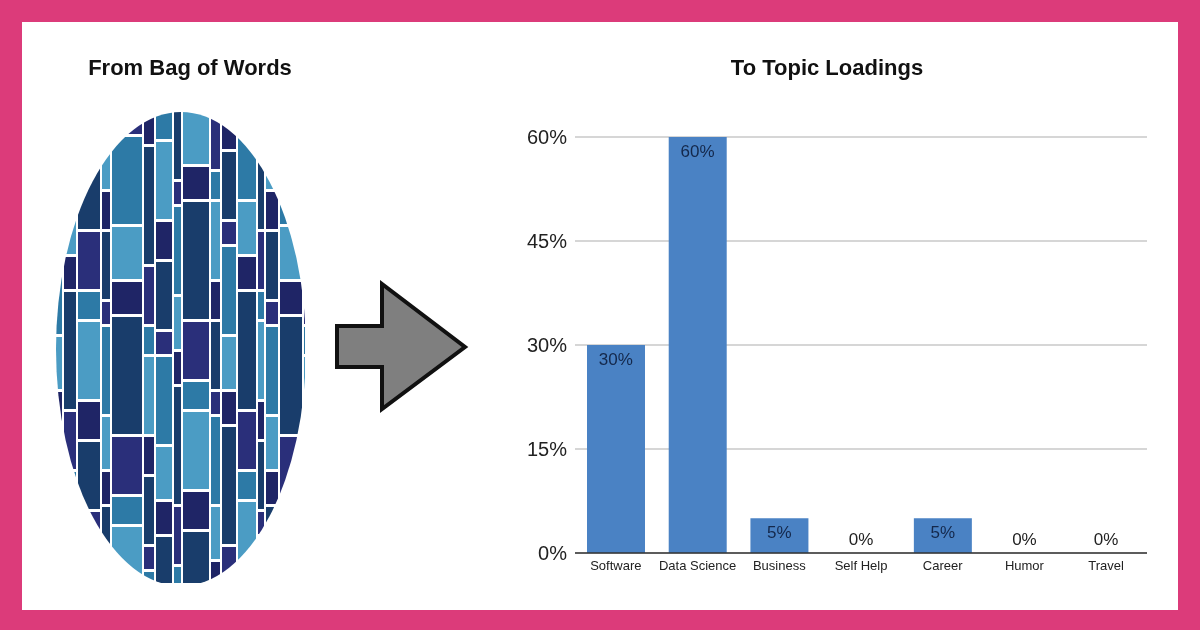 This screenshot has height=630, width=1200. What do you see at coordinates (547, 345) in the screenshot?
I see `y-tick-label: 30%` at bounding box center [547, 345].